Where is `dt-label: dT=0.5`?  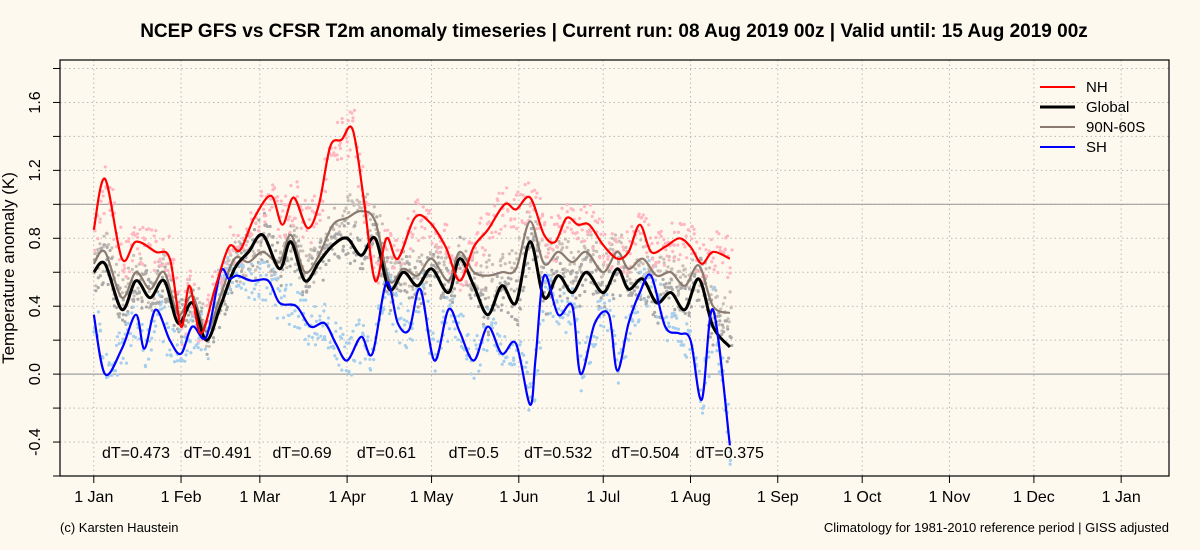 dt-label: dT=0.5 is located at coordinates (474, 453).